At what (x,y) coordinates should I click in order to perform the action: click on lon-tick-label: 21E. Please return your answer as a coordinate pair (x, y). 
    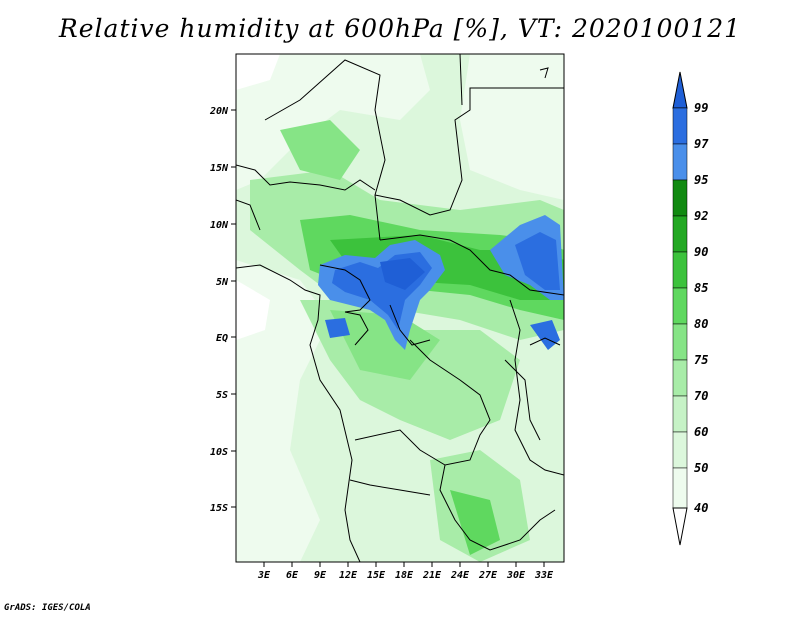
    Looking at the image, I should click on (432, 575).